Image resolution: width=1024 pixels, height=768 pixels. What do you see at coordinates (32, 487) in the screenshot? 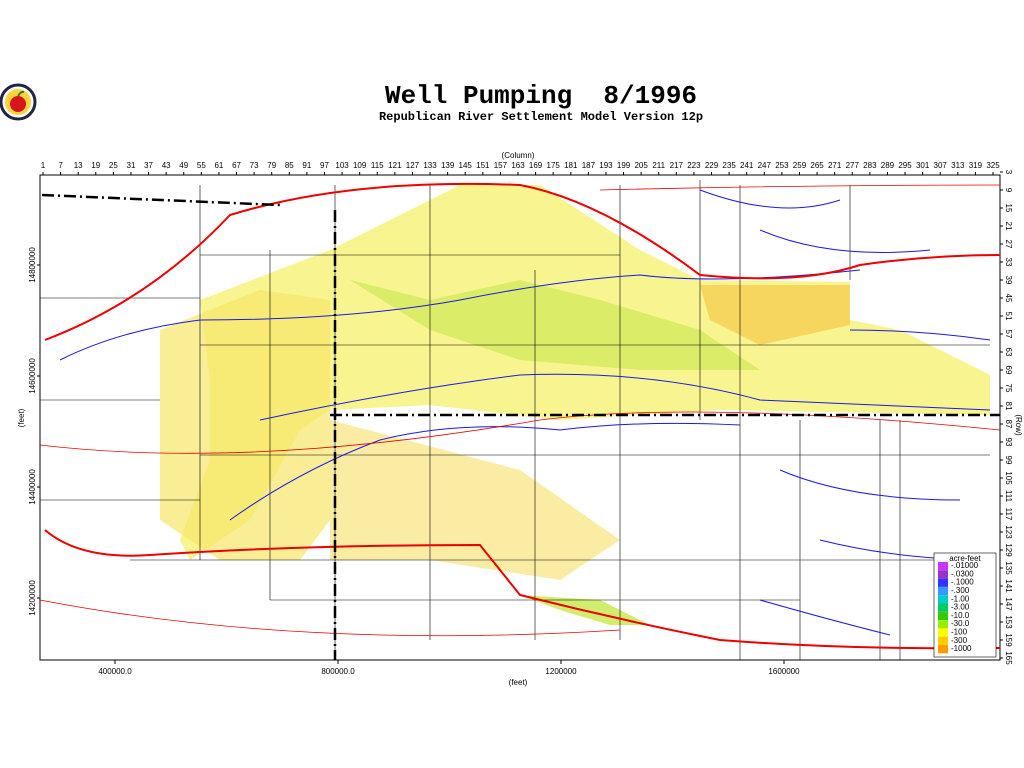
I see `y-tick-label: 14400000` at bounding box center [32, 487].